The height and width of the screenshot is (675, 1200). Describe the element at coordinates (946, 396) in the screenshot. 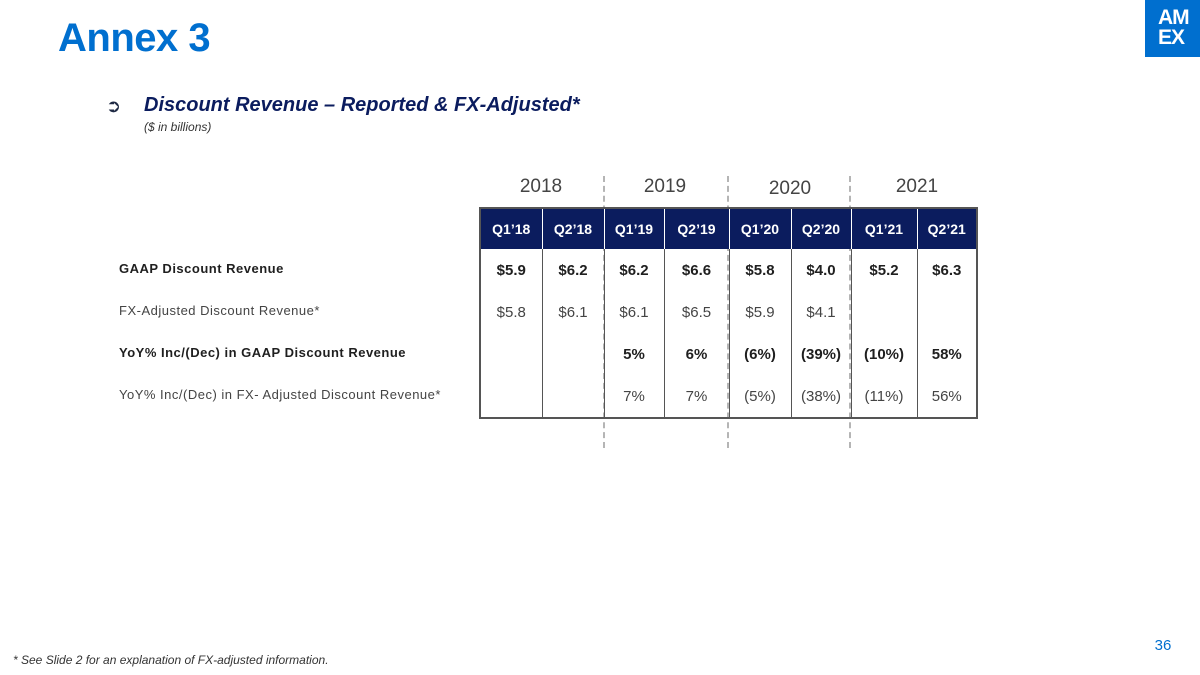

I see `table-cell: 56%` at that location.